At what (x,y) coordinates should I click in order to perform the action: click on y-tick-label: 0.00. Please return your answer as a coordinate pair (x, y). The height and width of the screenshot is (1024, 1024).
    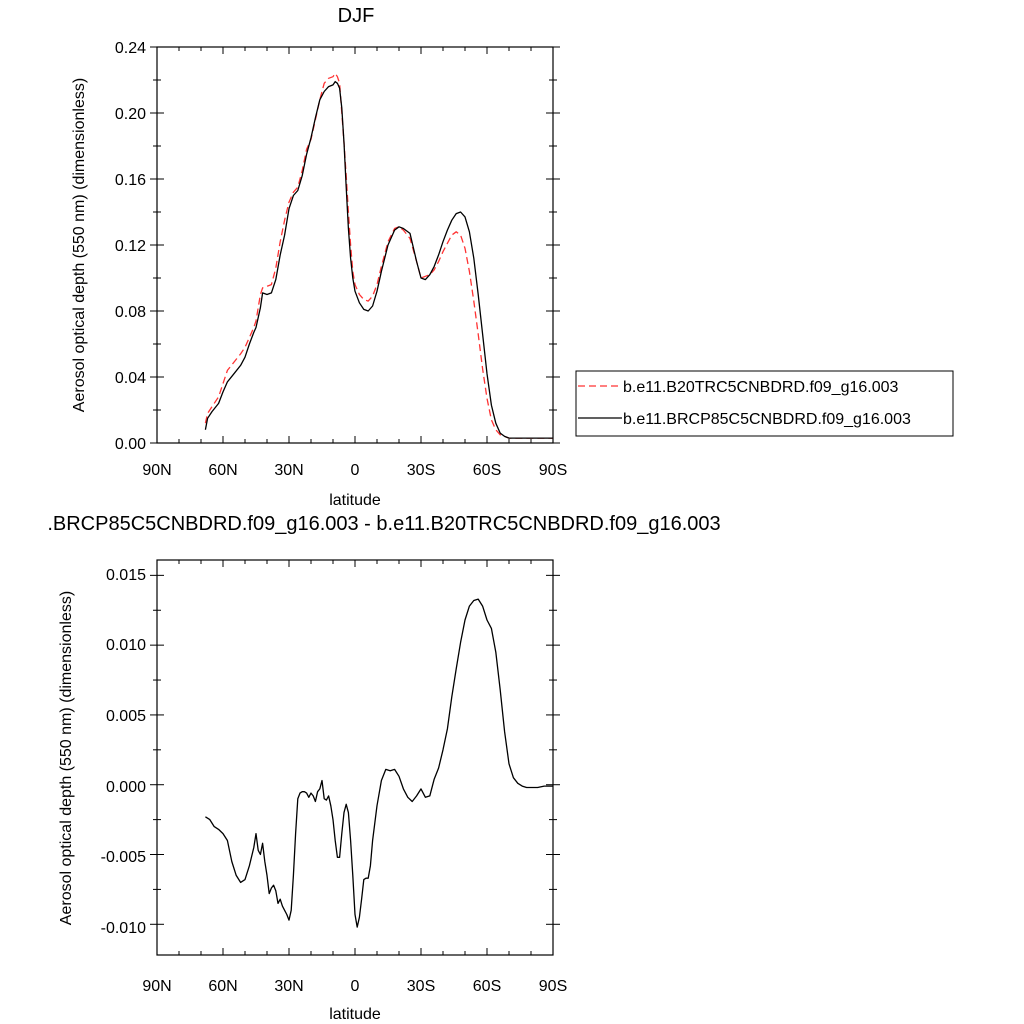
    Looking at the image, I should click on (130, 444).